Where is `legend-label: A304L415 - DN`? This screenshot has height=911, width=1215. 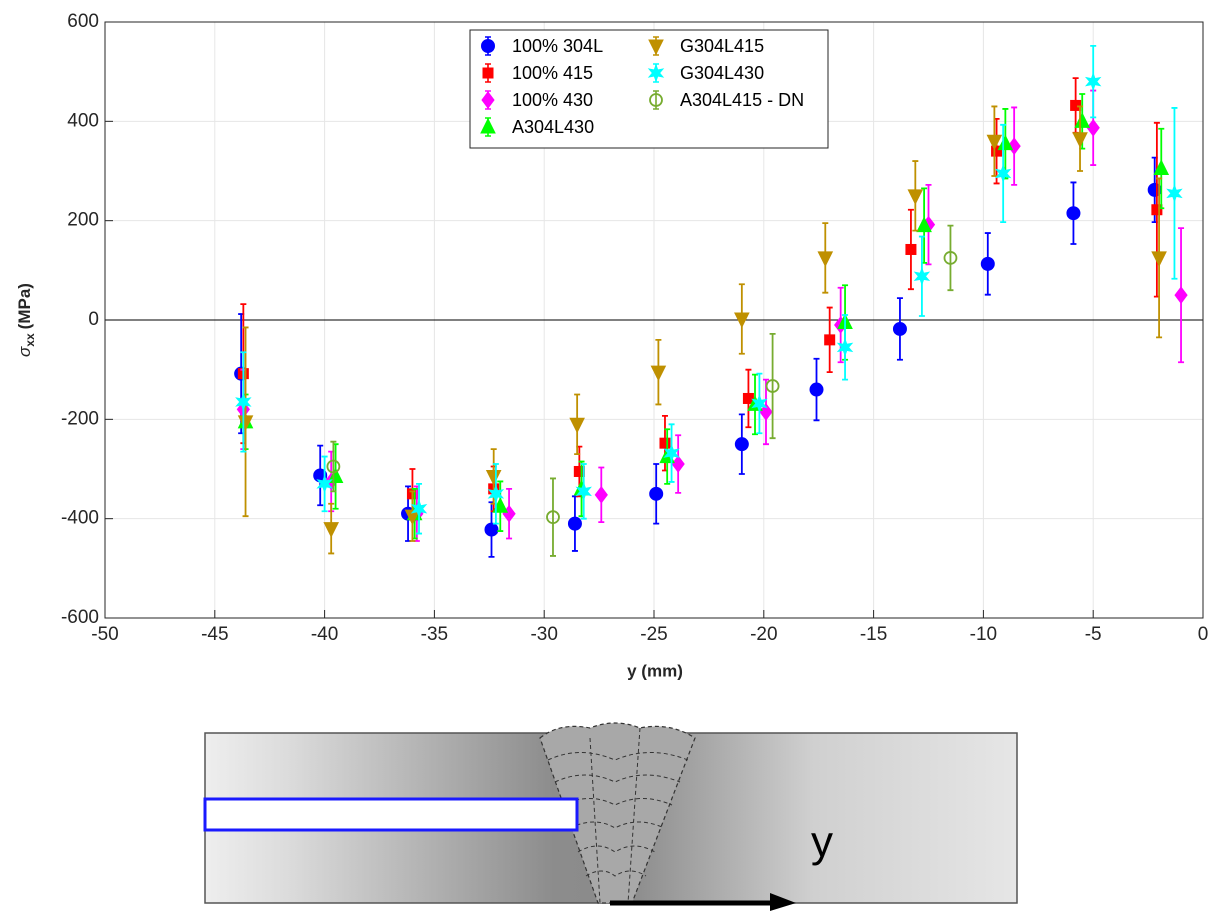
legend-label: A304L415 - DN is located at coordinates (742, 100).